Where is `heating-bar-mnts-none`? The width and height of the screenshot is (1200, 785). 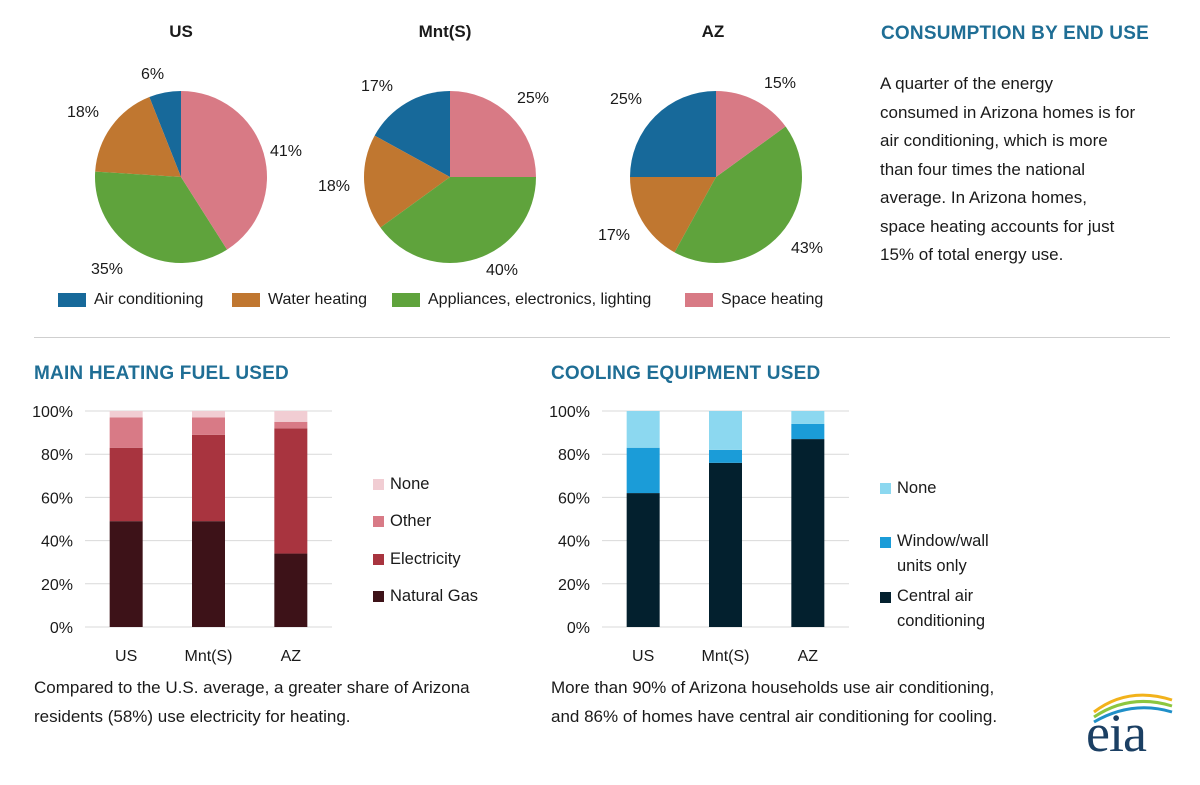
heating-bar-mnts-none is located at coordinates (208, 414).